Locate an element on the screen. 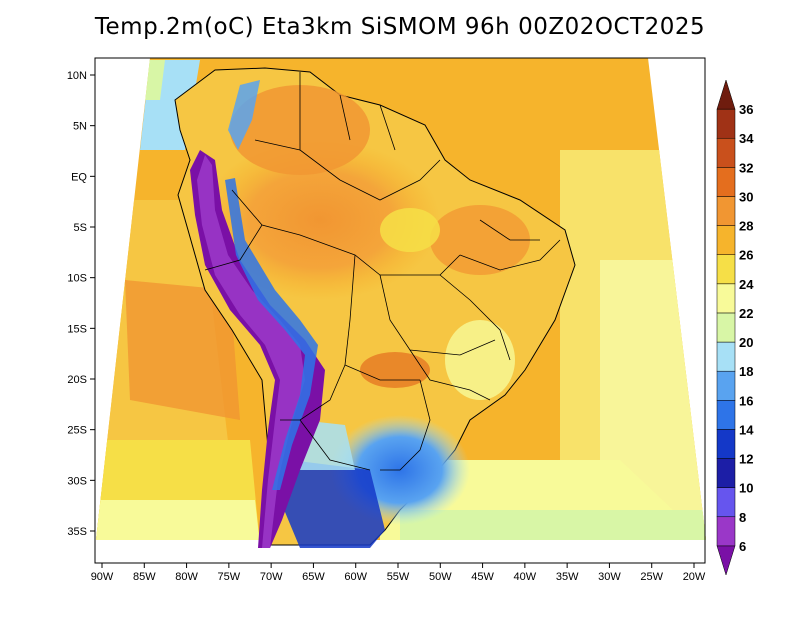  colorbar-label: 30 is located at coordinates (746, 196).